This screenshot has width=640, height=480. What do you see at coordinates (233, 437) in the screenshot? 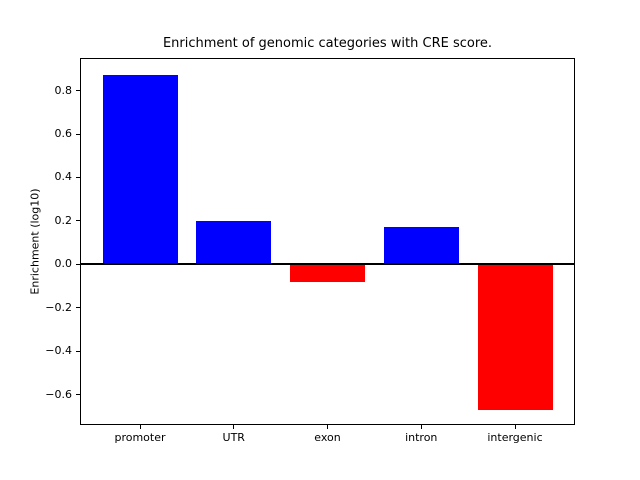
I see `x-tick-label-UTR: UTR` at bounding box center [233, 437].